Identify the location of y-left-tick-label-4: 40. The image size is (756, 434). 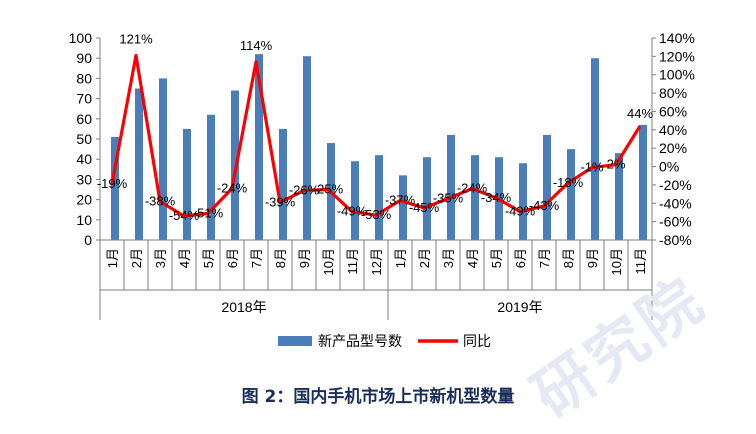
(84, 159).